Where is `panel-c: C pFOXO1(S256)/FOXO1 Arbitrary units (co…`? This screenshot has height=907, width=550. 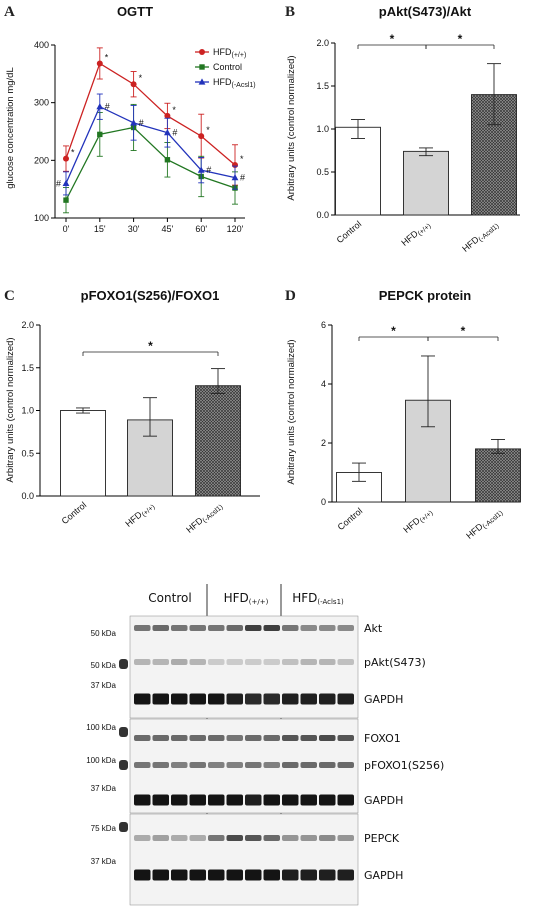
panel-c: C pFOXO1(S256)/FOXO1 Arbitrary units (co… is located at coordinates (132, 411).